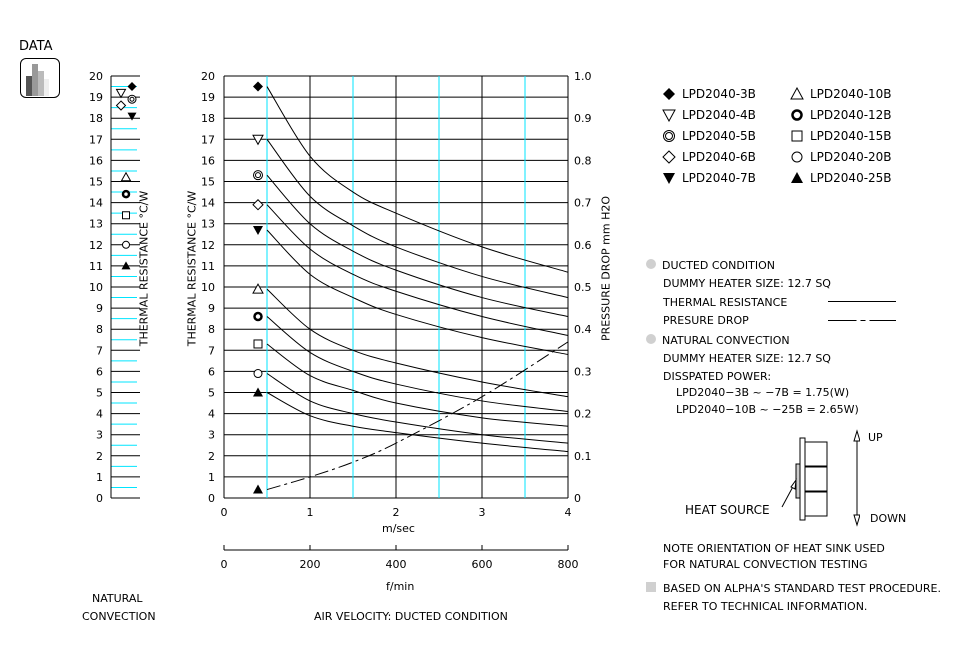 This screenshot has width=967, height=658. Describe the element at coordinates (797, 177) in the screenshot. I see `filled-triangle-icon` at that location.